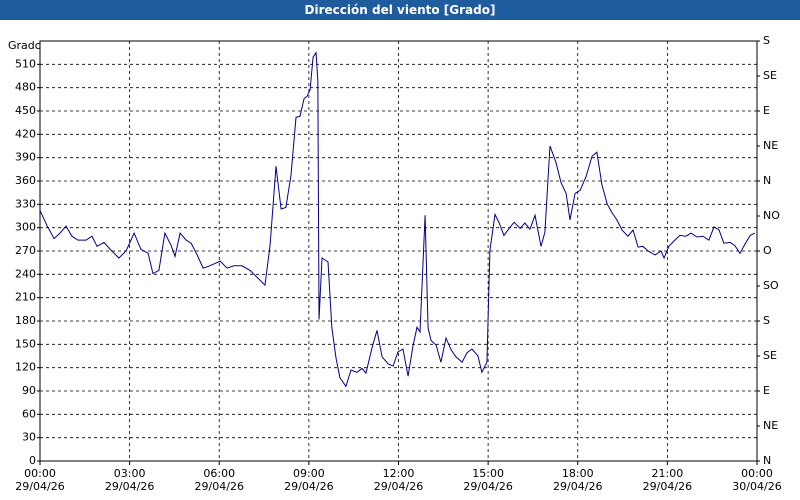  Describe the element at coordinates (29, 390) in the screenshot. I see `y-tick-label: 90` at that location.